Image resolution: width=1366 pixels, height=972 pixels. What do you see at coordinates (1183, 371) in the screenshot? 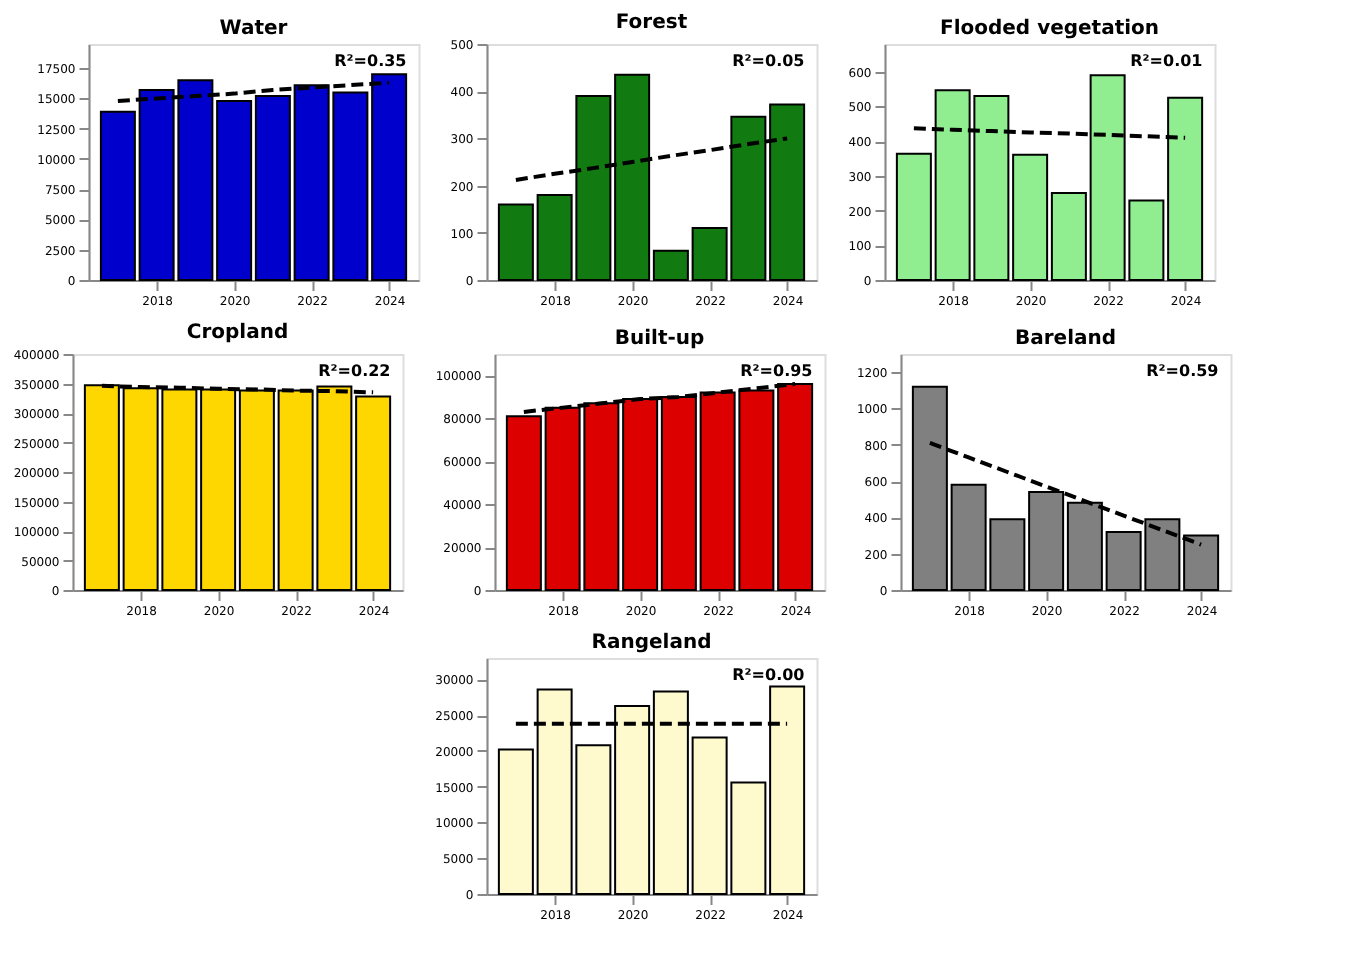
I see `annotation: R²=0.59` at bounding box center [1183, 371].